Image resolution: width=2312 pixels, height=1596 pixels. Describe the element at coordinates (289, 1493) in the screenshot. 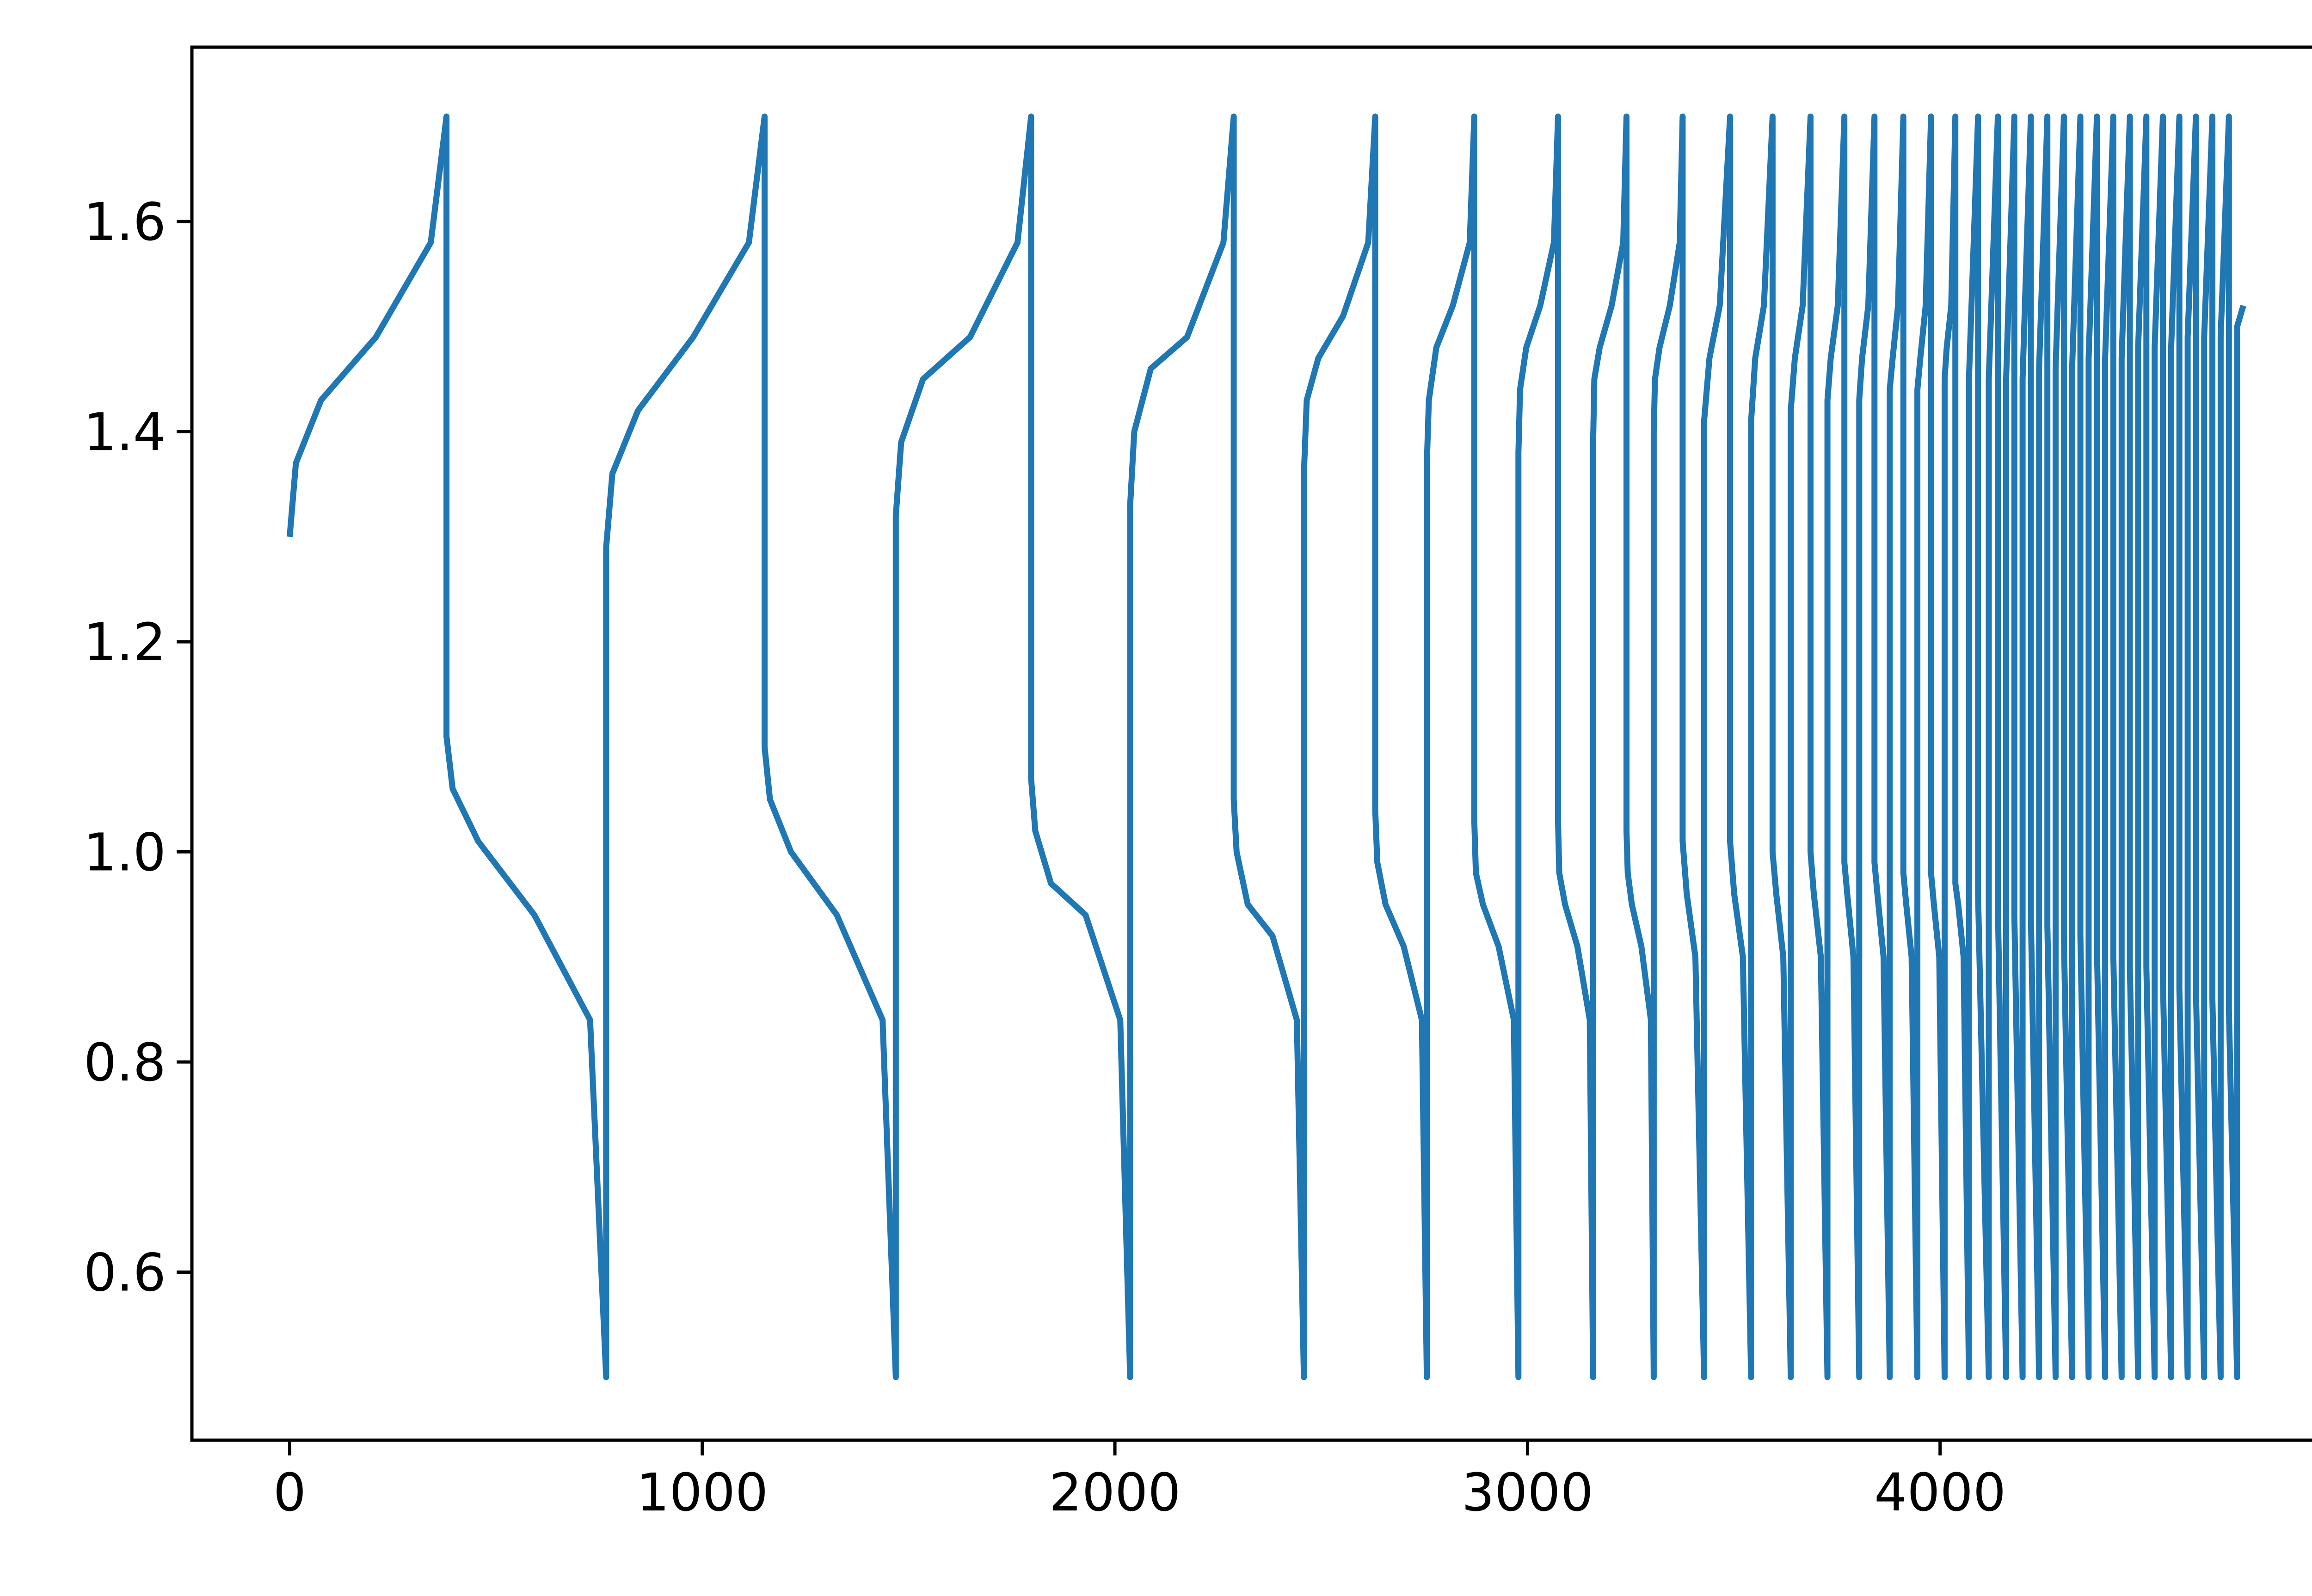

I see `x-tick-label: 0` at that location.